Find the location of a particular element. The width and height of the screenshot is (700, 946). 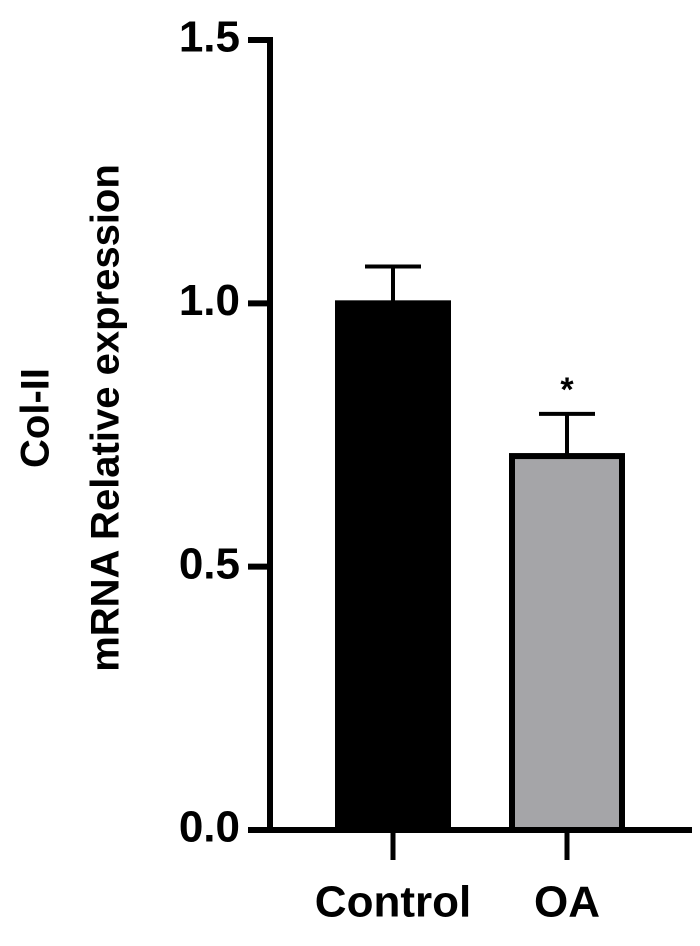

y-tick-label: 1.5 is located at coordinates (209, 37).